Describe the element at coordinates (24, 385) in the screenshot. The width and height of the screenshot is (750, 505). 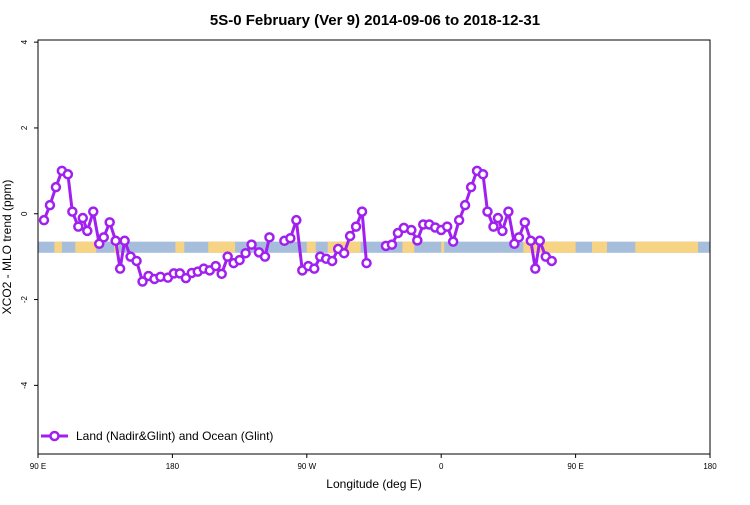
I see `y-tick-label: -4` at that location.